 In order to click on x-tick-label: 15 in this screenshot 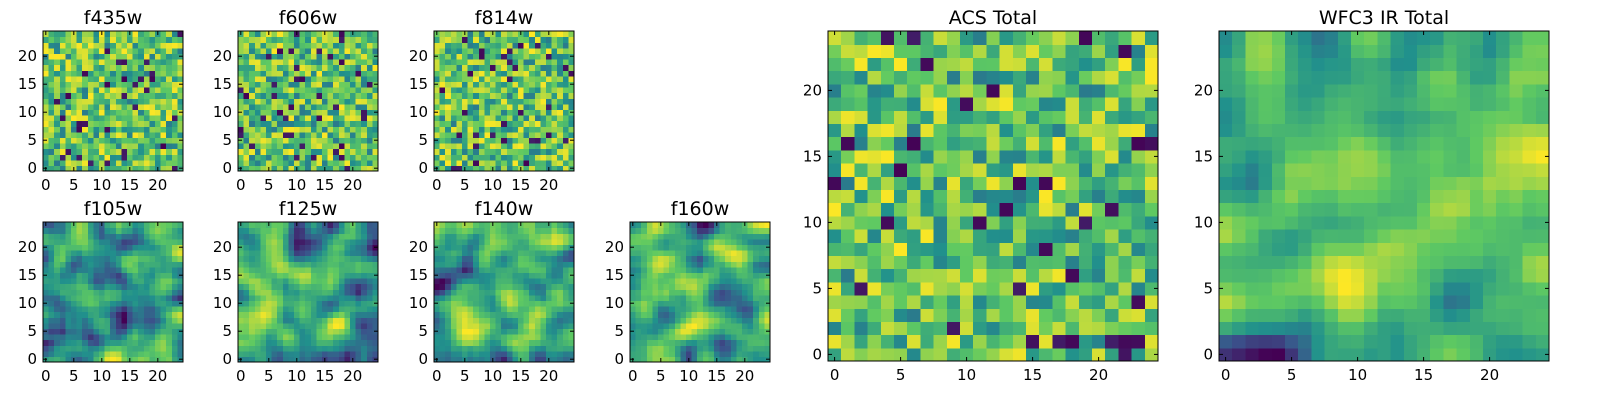, I will do `click(716, 376)`.